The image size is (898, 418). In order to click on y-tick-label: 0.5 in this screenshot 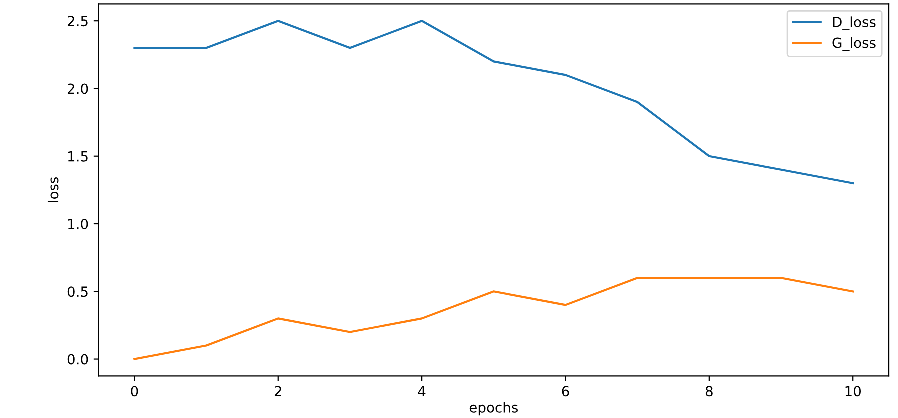, I will do `click(78, 292)`.